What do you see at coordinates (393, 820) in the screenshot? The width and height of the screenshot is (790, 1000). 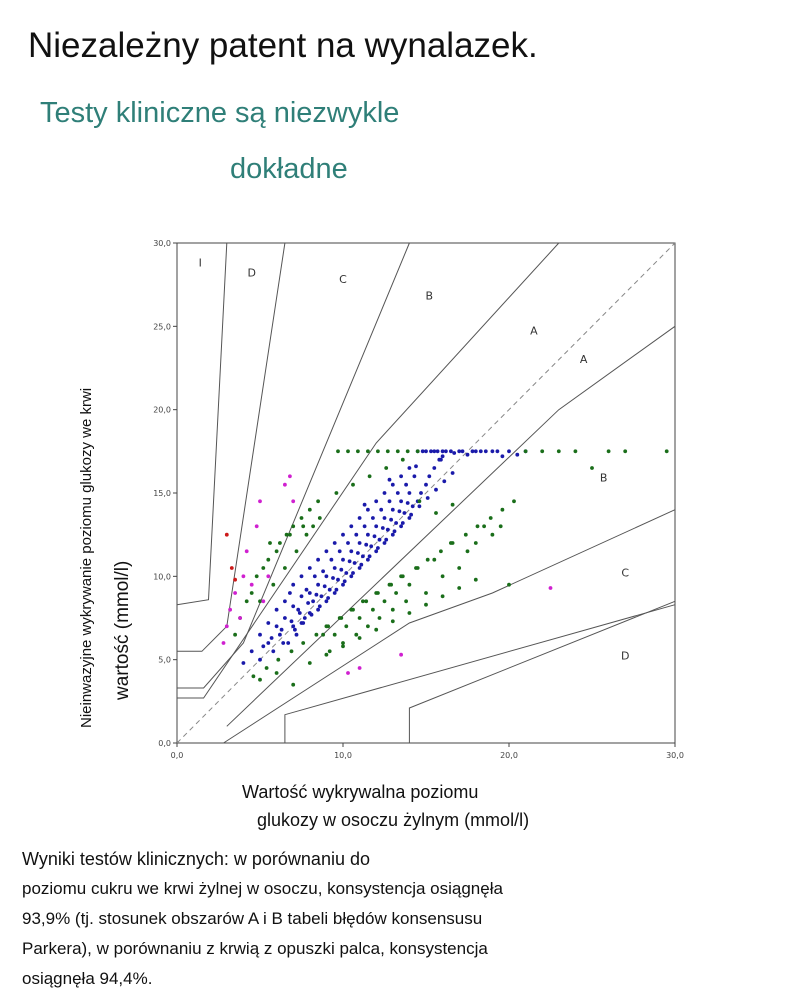 I see `x-axis-label-line-2: glukozy w osoczu żylnym (mmol/l)` at bounding box center [393, 820].